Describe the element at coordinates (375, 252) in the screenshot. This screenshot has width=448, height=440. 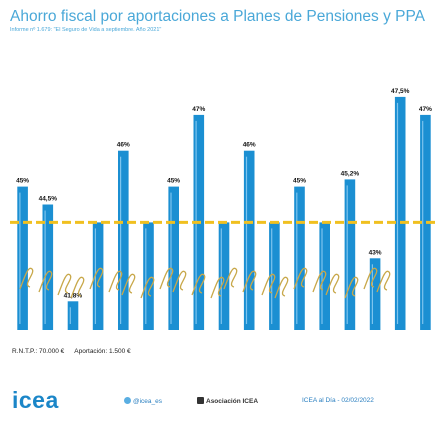
I see `data-label: 43%` at that location.